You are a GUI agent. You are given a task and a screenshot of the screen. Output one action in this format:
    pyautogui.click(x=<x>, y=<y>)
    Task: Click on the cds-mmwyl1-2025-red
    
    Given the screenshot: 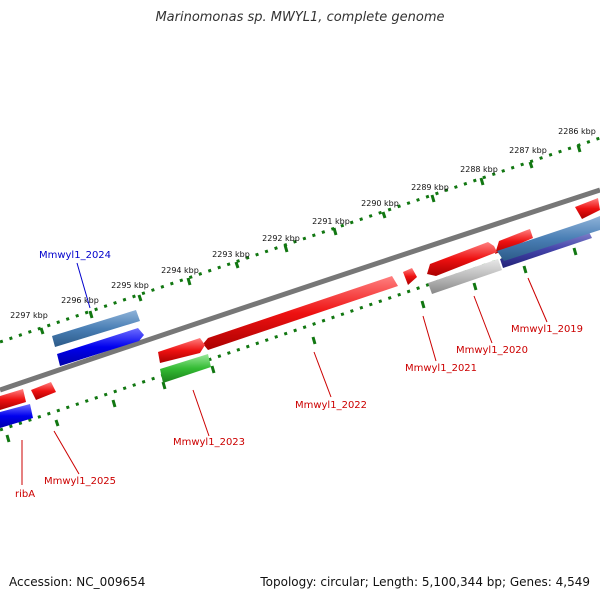 What is the action you would take?
    pyautogui.click(x=43, y=391)
    